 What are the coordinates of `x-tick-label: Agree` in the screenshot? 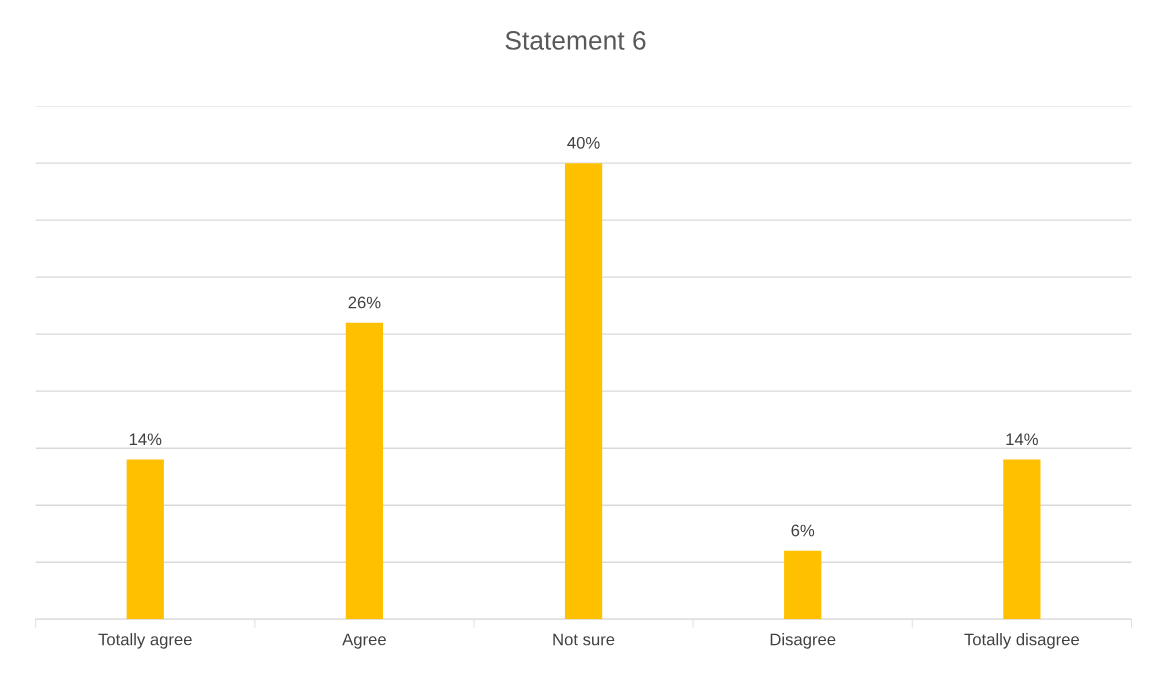 It's located at (364, 641).